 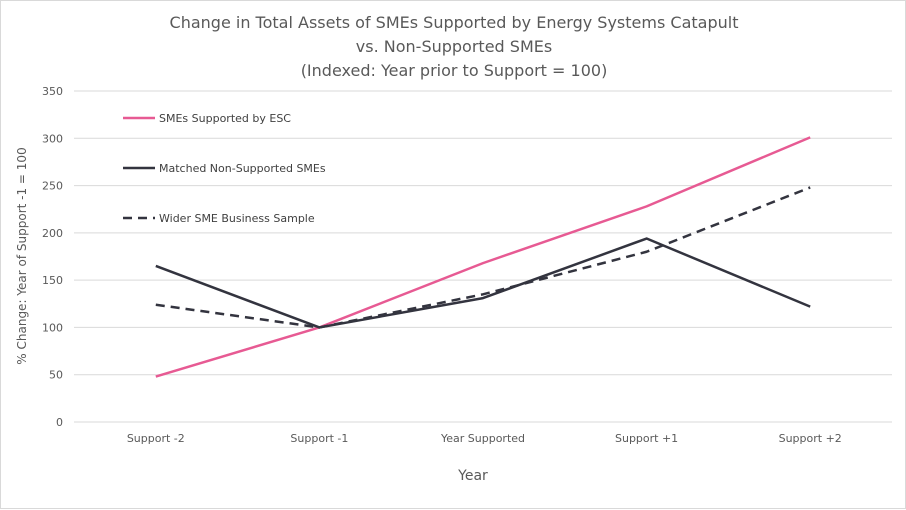 What do you see at coordinates (52, 280) in the screenshot?
I see `y-tick-label: 150` at bounding box center [52, 280].